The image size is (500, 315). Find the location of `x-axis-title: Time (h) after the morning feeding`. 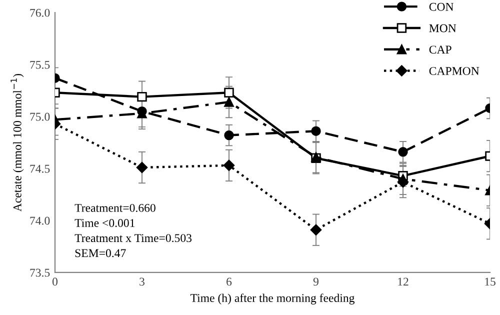

x-axis-title: Time (h) after the morning feeding is located at coordinates (272, 299).